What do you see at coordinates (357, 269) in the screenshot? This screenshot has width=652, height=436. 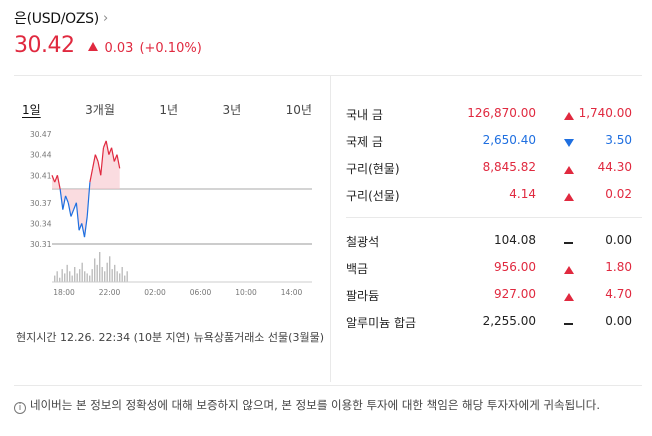 I see `commodity-name: 백금` at bounding box center [357, 269].